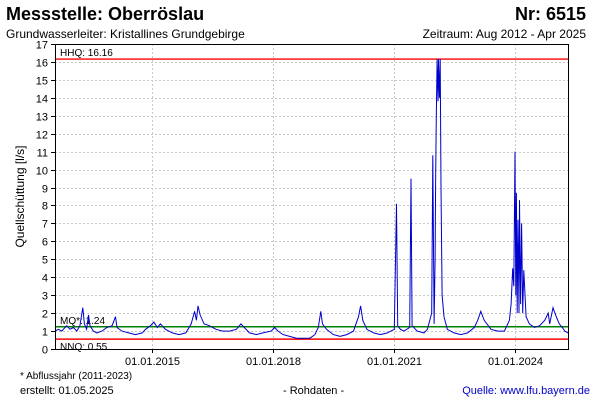  What do you see at coordinates (42, 100) in the screenshot?
I see `y-tick-label: 14` at bounding box center [42, 100].